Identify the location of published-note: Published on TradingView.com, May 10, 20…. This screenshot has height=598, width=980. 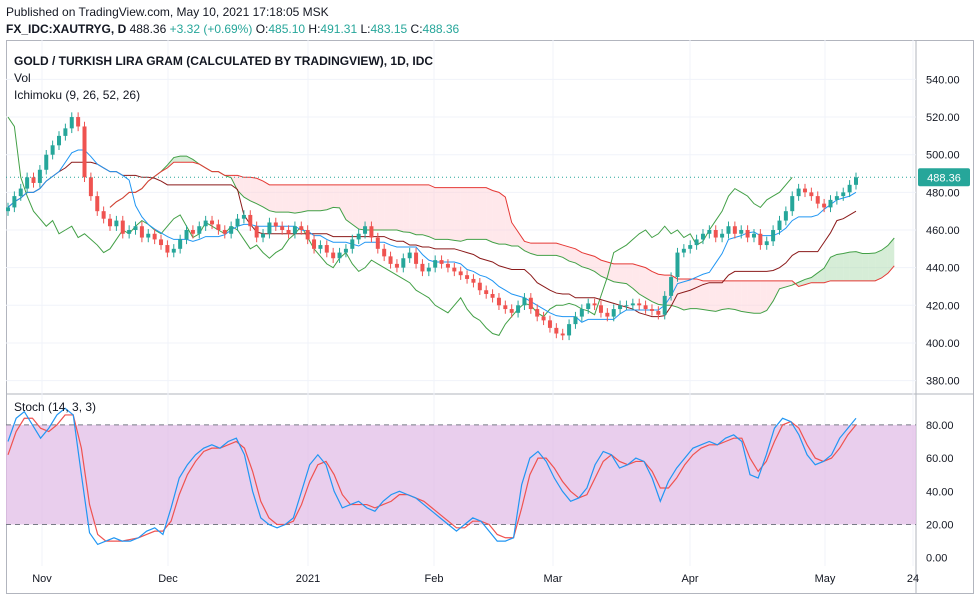
(167, 12).